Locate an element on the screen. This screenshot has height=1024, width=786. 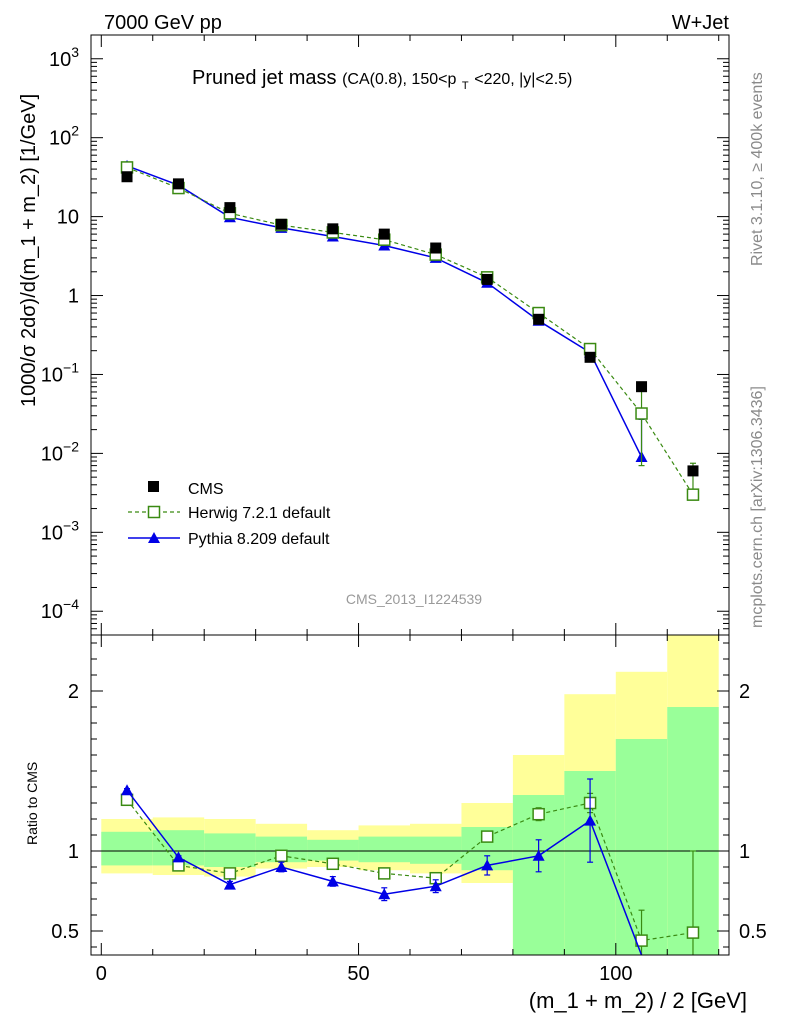
header-right: W+Jet is located at coordinates (701, 23).